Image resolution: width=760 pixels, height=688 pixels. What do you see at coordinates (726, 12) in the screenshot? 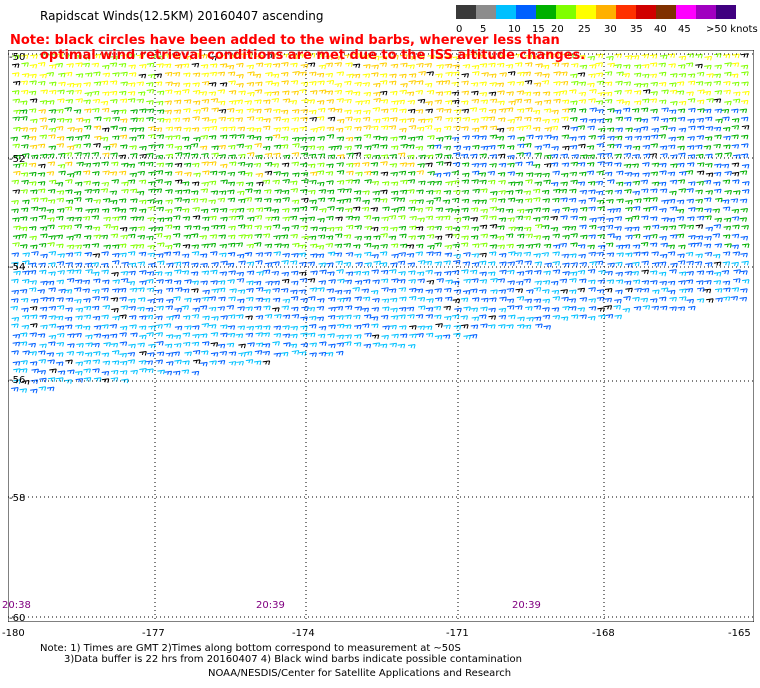
I see `legend-swatch` at bounding box center [726, 12].